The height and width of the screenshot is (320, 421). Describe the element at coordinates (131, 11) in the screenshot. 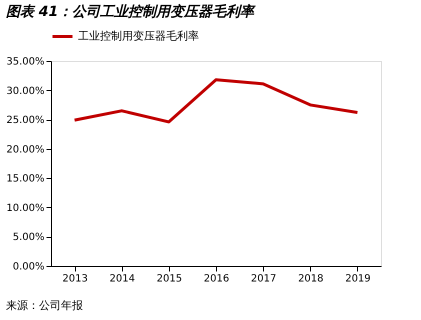

I see `chart-title: 图表 41：公司工业控制用变压器毛利率` at that location.